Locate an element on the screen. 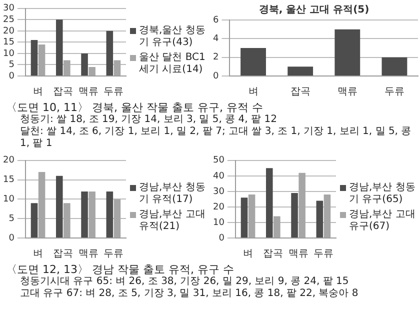 This screenshot has height=329, width=420. legend-label: 경남,부산 청동기 유적(17) is located at coordinates (172, 194).